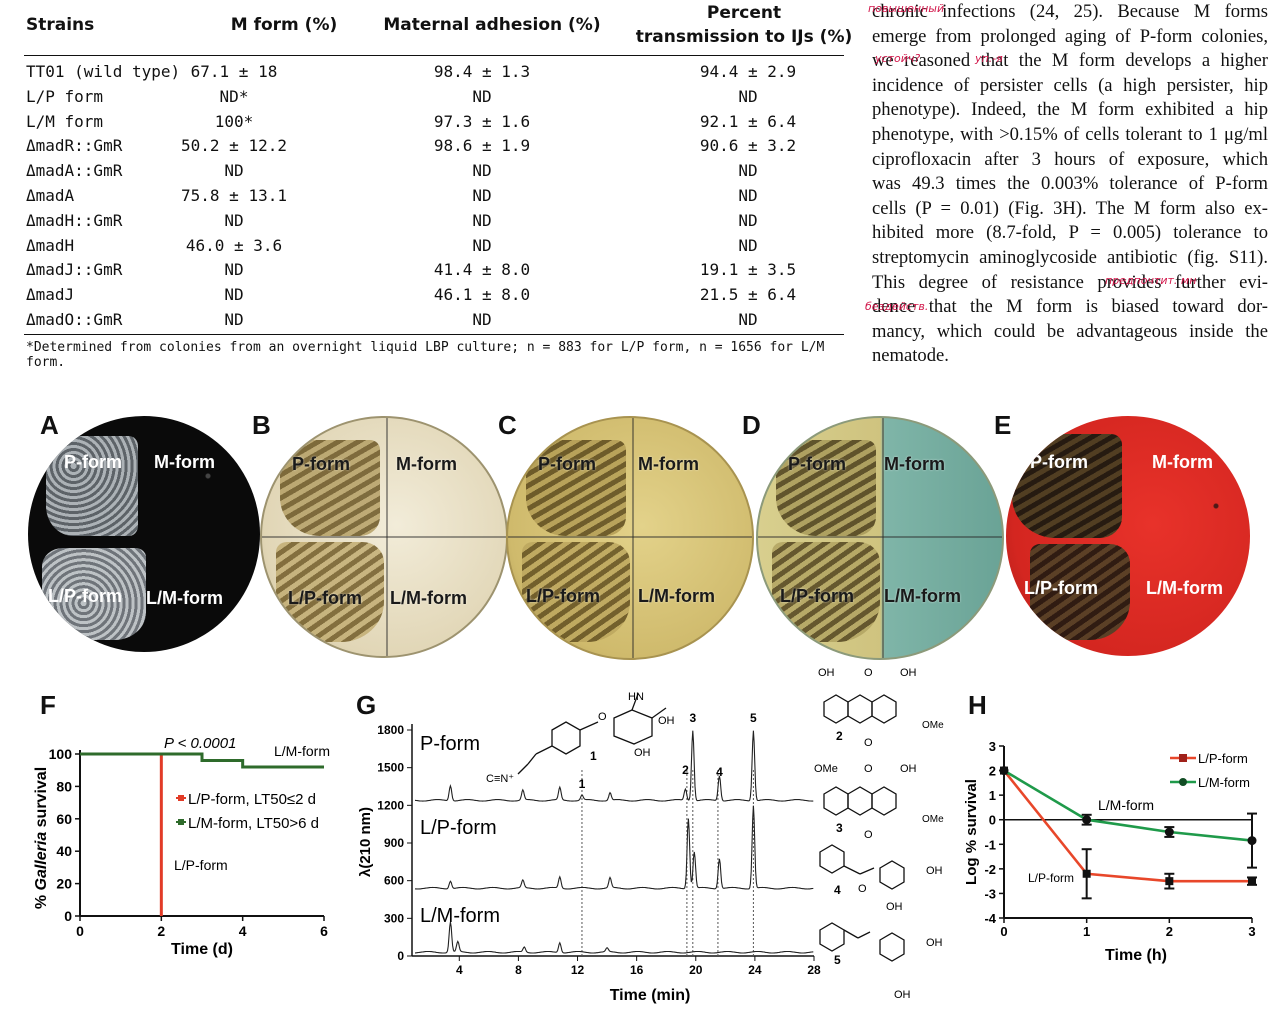  What do you see at coordinates (1136, 955) in the screenshot?
I see `chart-h-xlabel: Time (h)` at bounding box center [1136, 955].